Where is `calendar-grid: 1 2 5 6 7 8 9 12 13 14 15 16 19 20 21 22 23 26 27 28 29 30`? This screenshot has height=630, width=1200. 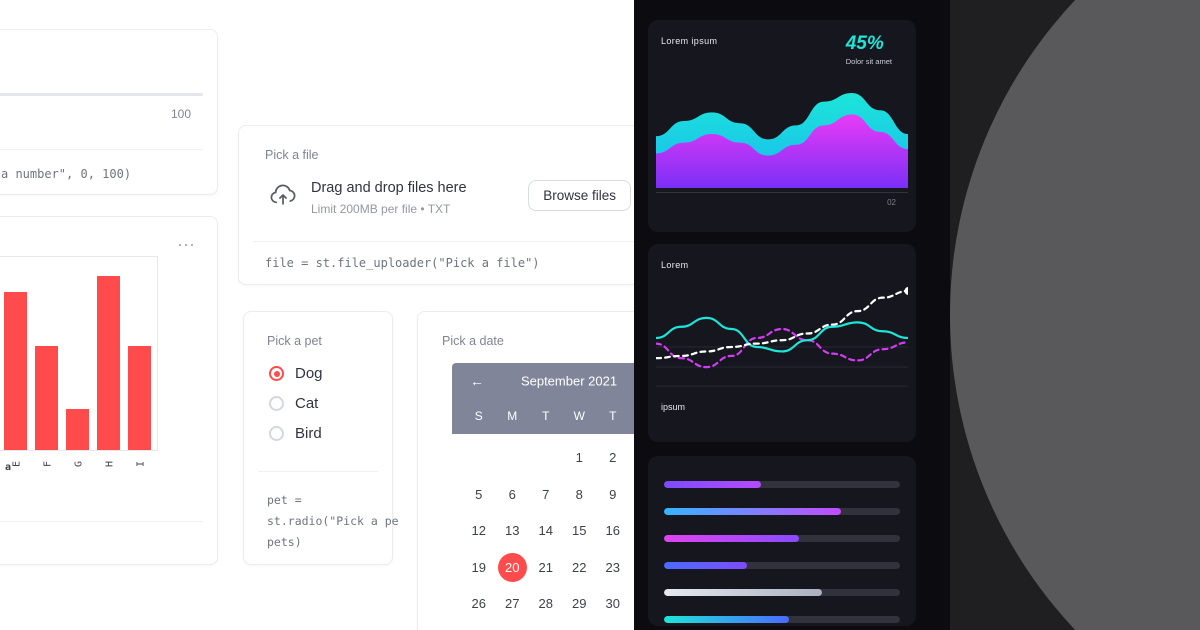 calendar-grid: 1 2 5 6 7 8 9 12 13 14 15 16 19 20 21 22 23 26 27 28 29 30 is located at coordinates (543, 528).